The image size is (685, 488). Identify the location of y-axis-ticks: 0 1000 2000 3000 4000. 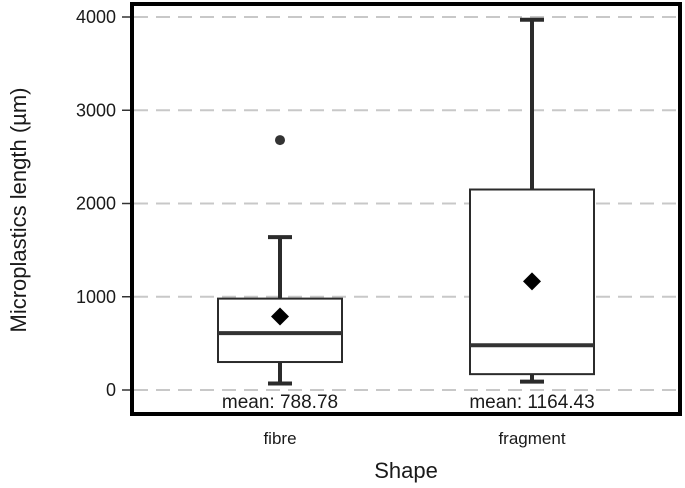
(104, 203).